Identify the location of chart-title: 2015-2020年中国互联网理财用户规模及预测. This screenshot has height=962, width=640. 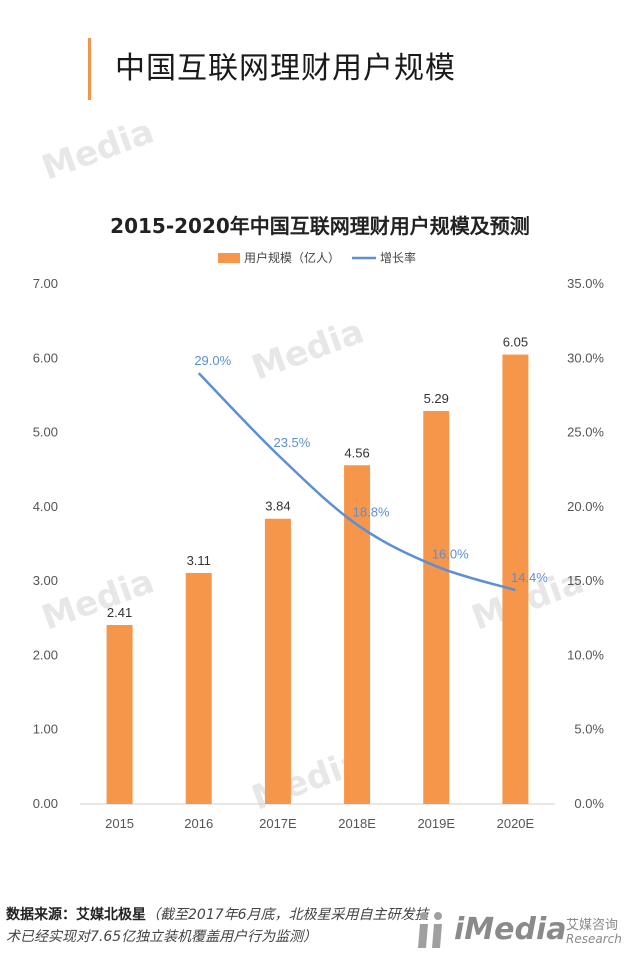
(320, 226).